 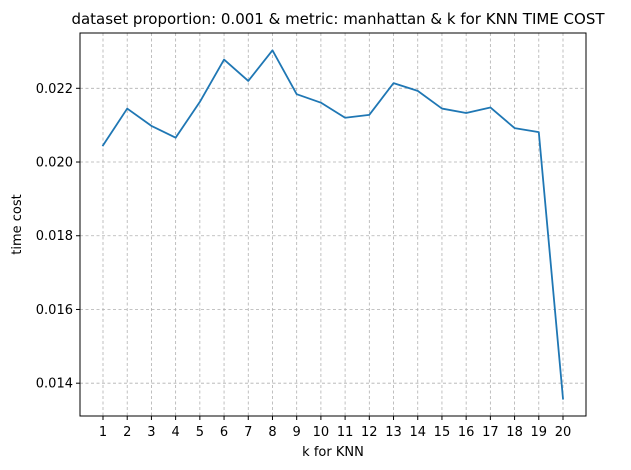 What do you see at coordinates (321, 432) in the screenshot?
I see `x-tick-label: 10` at bounding box center [321, 432].